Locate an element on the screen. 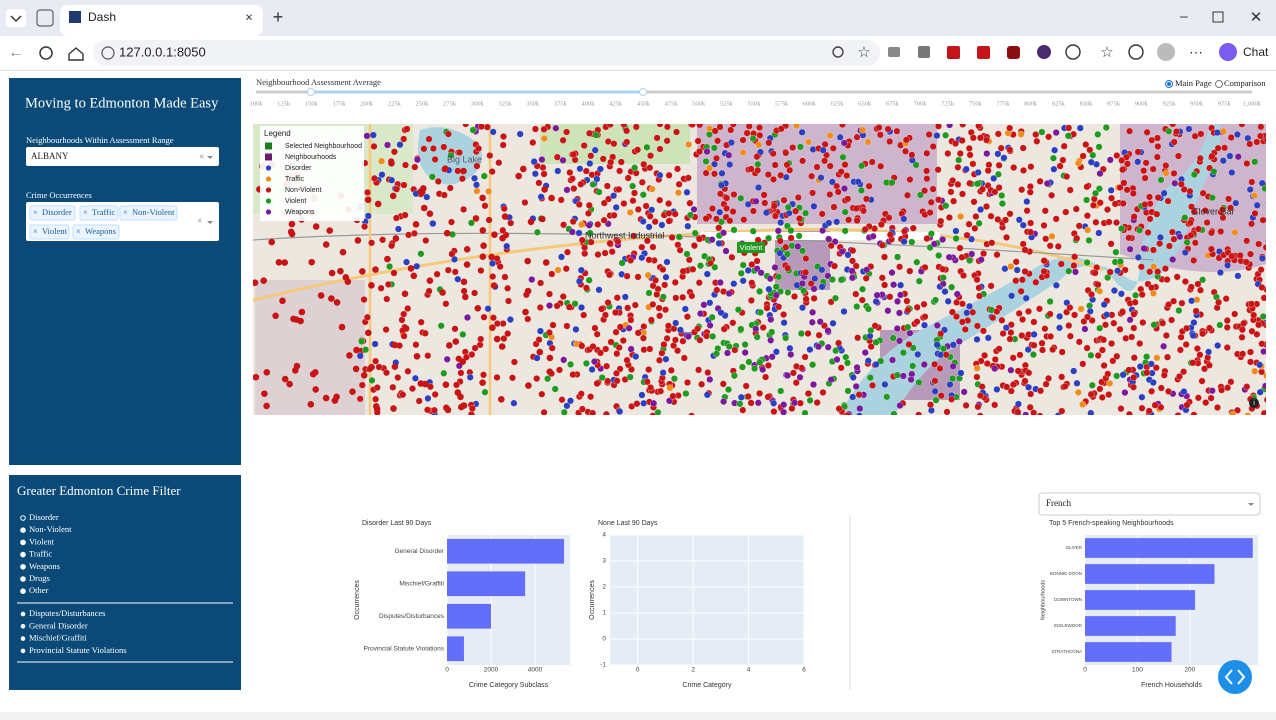  filter-sub-option: Disputes/Disturbances is located at coordinates (67, 613).